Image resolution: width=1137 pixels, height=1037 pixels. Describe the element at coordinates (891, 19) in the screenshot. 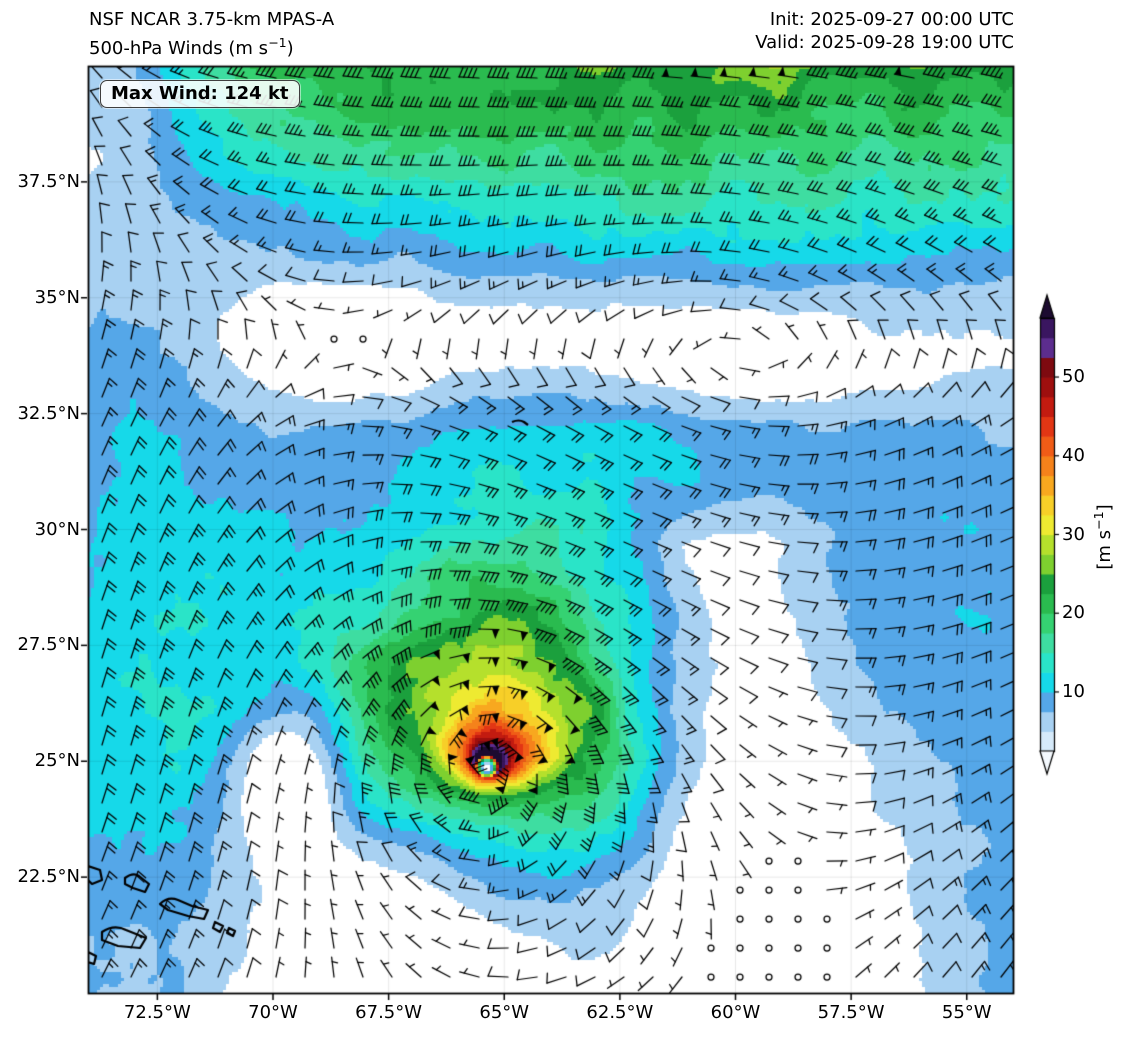

I see `init-time-label: Init: 2025-09-27 00:00 UTC` at that location.